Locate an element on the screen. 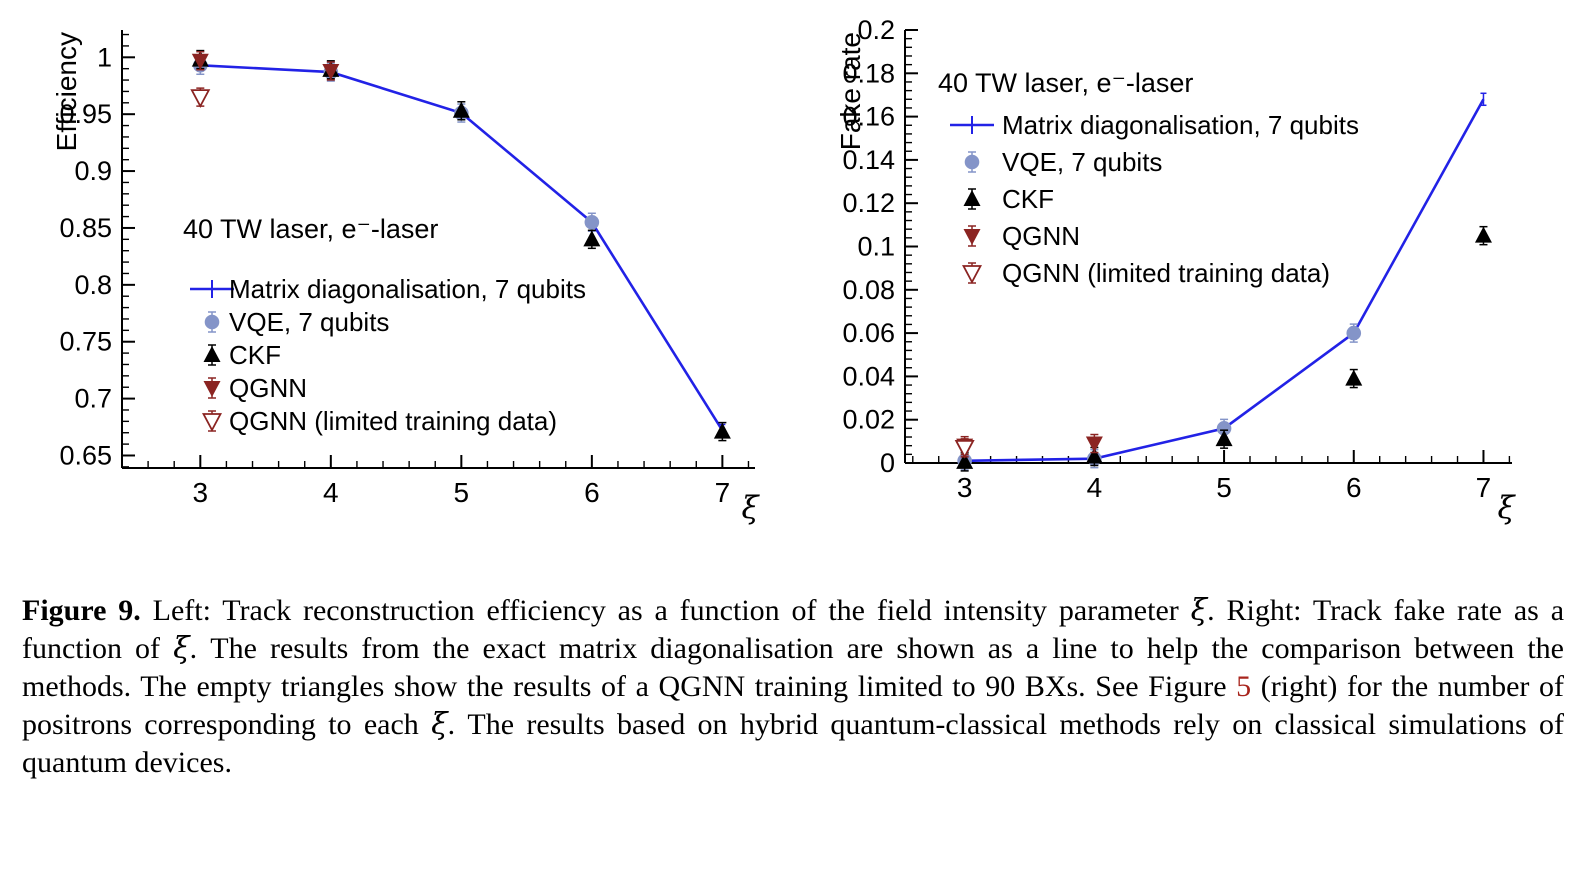  y-tick-label: 0.06 is located at coordinates (868, 333).